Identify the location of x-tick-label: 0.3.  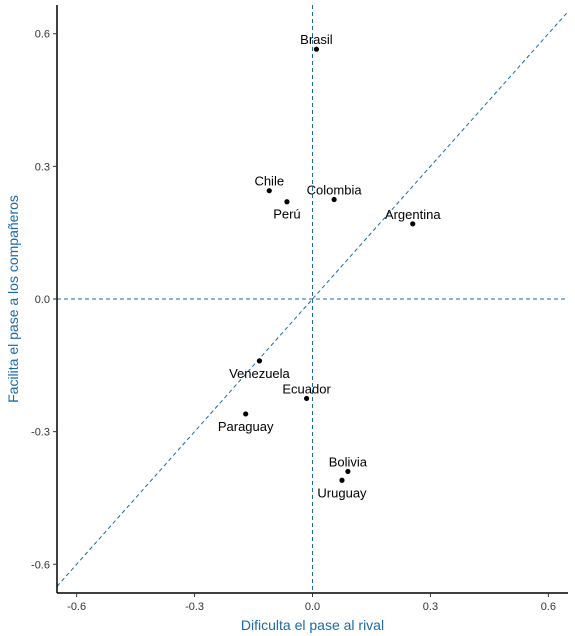
(430, 607).